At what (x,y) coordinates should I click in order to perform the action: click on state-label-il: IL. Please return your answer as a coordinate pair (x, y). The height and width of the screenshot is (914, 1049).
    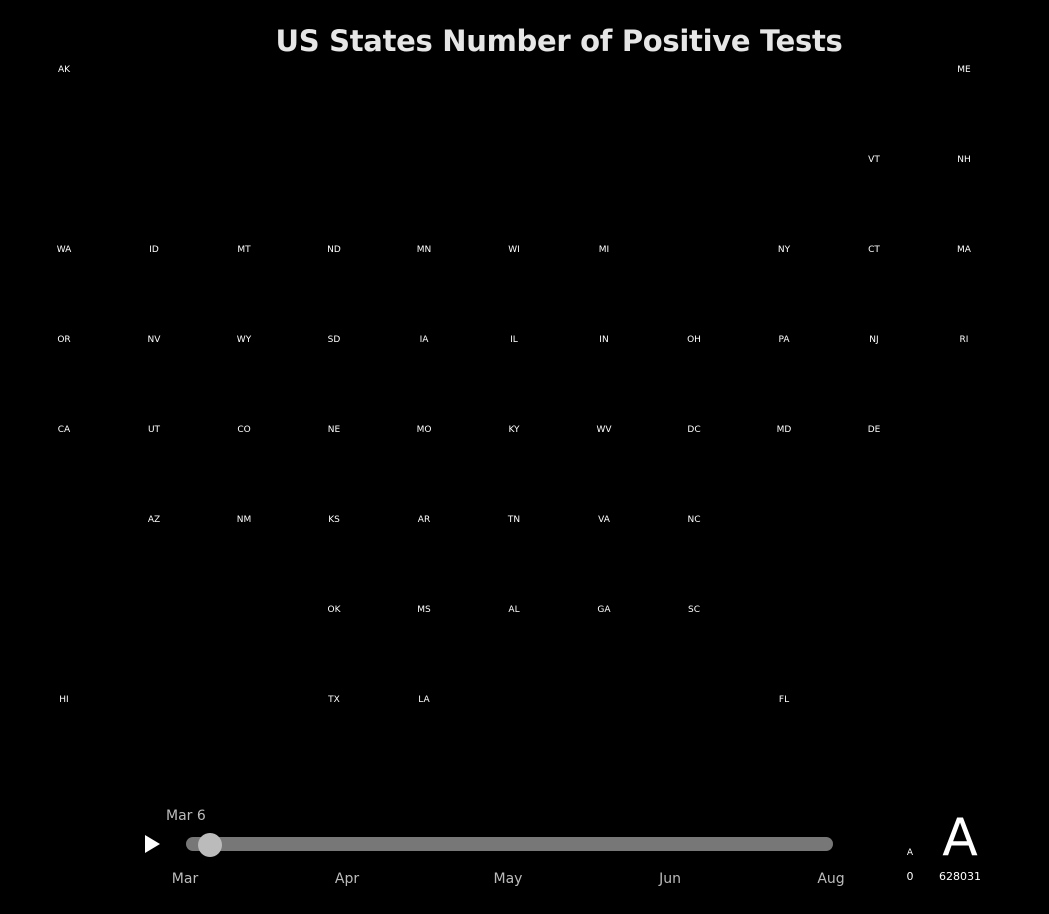
    Looking at the image, I should click on (514, 340).